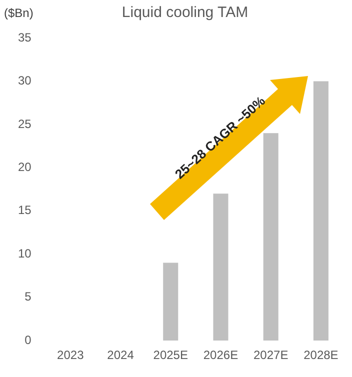 The width and height of the screenshot is (352, 377). Describe the element at coordinates (25, 37) in the screenshot. I see `y-tick-label: 35` at that location.